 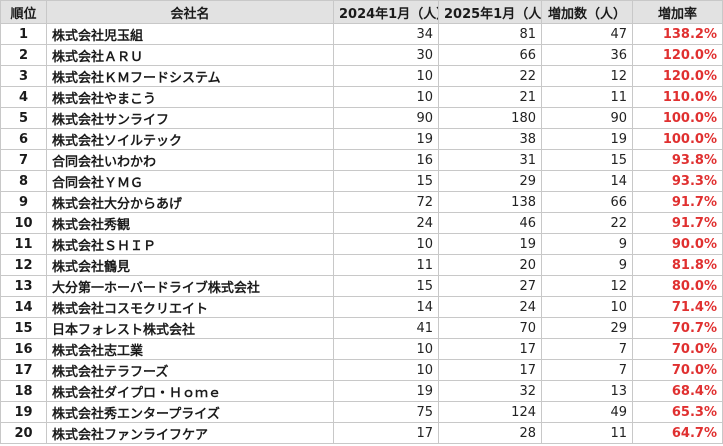 What do you see at coordinates (190, 370) in the screenshot?
I see `company-cell: 株式会社テラフーズ` at bounding box center [190, 370].